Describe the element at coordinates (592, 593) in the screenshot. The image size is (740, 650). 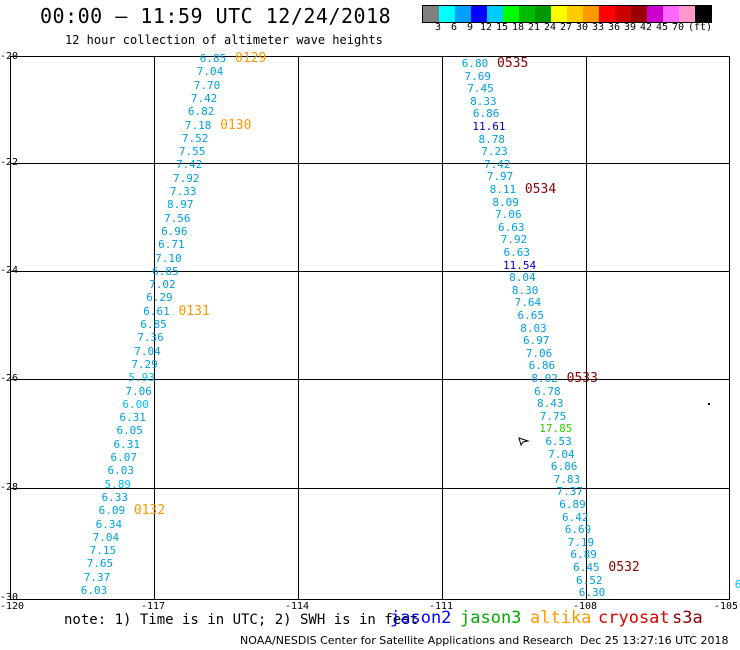
I see `wave-height-value: 6.30` at that location.